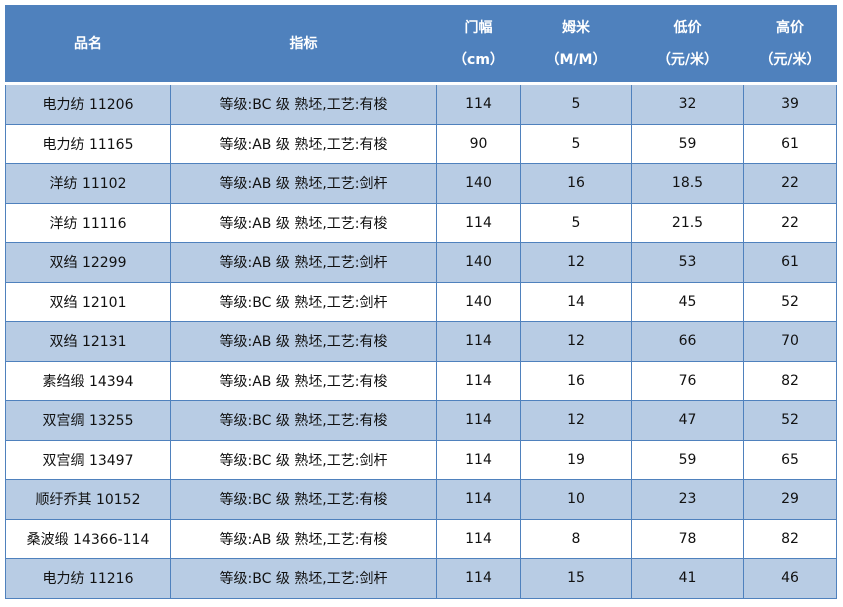 The image size is (843, 607). I want to click on table-row: 电力纺 11206 等级:BC 级 熟坯,工艺:有梭 114 5 32 39, so click(421, 104).